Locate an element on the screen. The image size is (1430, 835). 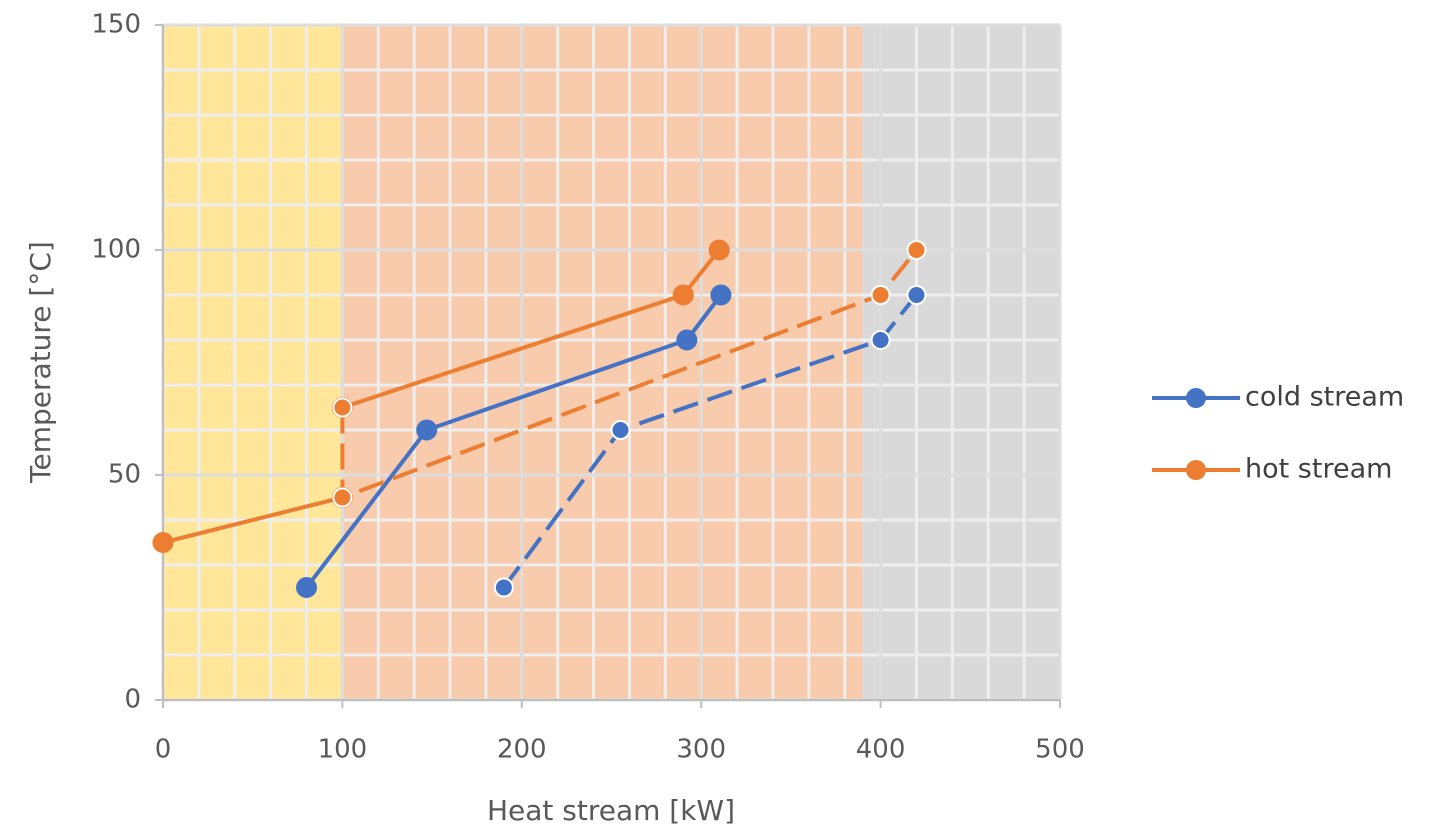
series-line is located at coordinates (513, 441).